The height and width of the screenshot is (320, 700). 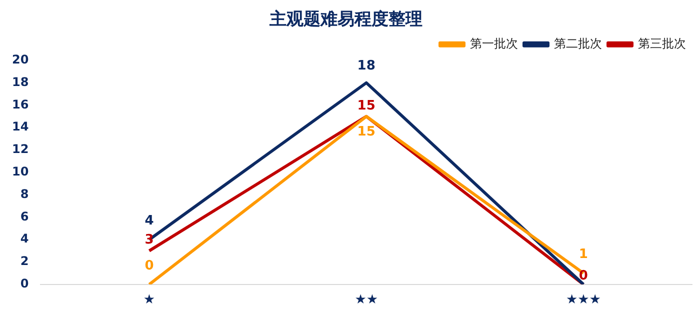 What do you see at coordinates (24, 261) in the screenshot?
I see `y-tick-label: 2` at bounding box center [24, 261].